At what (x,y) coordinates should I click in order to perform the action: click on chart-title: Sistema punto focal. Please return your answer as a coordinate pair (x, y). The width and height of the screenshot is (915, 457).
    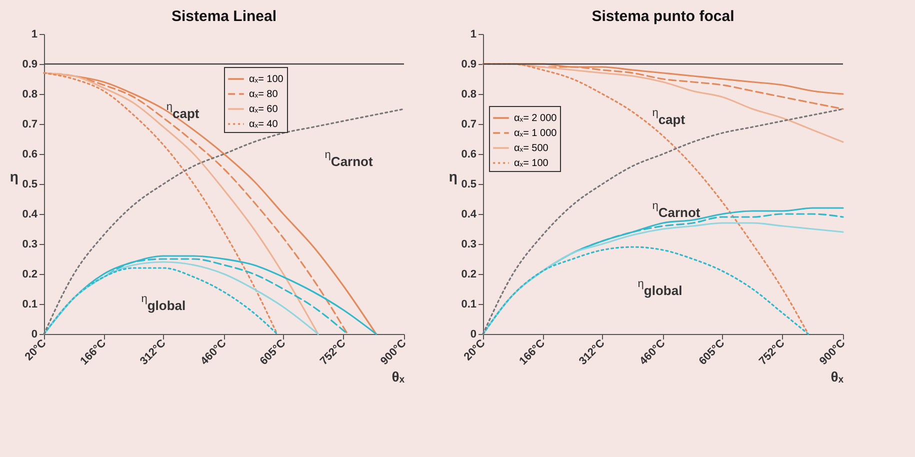
    Looking at the image, I should click on (663, 16).